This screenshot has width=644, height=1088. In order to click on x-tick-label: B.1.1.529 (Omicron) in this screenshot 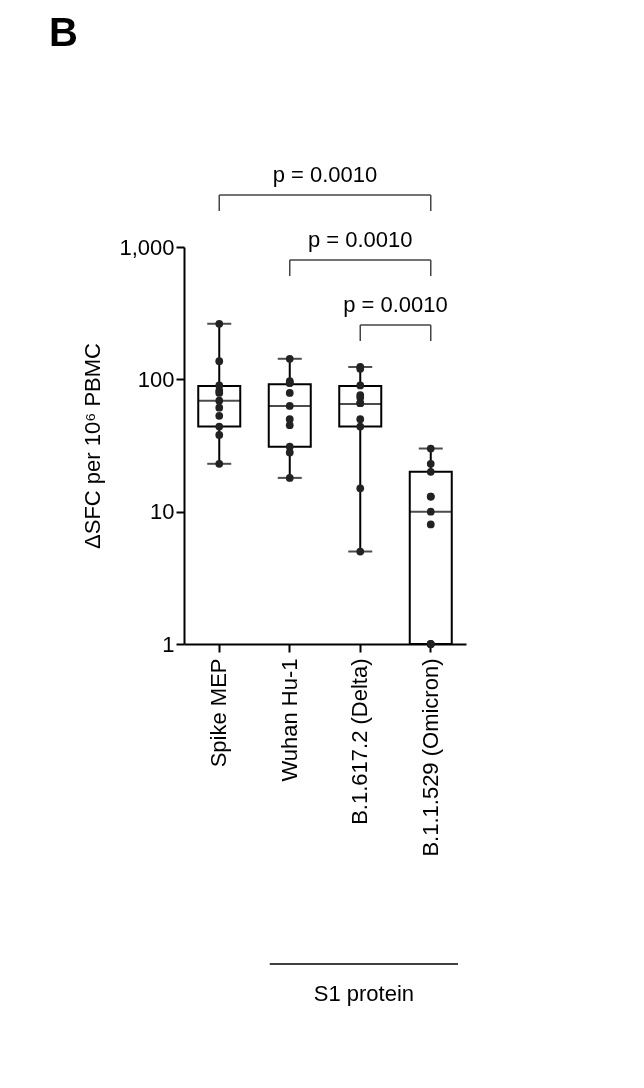, I will do `click(430, 757)`.